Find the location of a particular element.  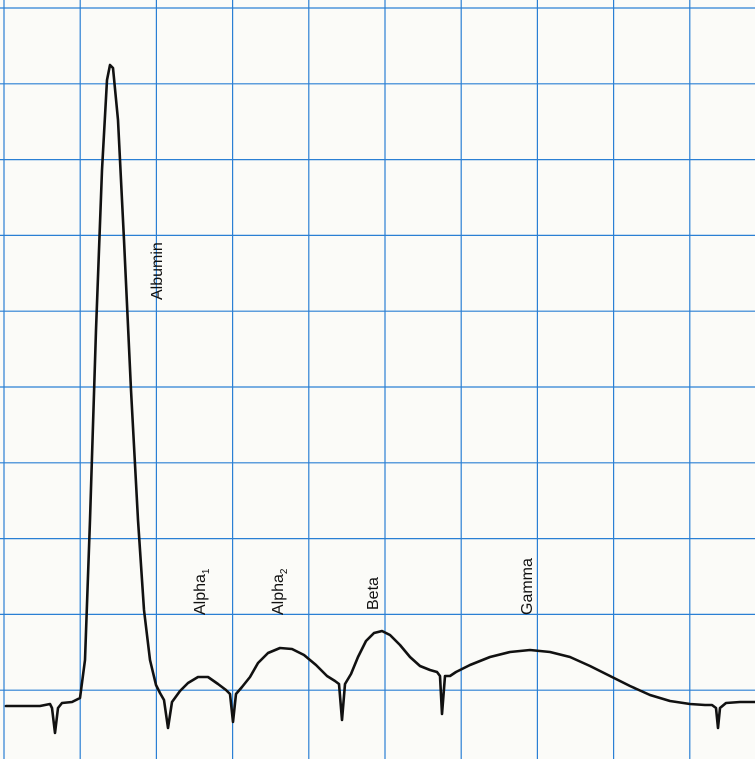

label-albumin: Albumin is located at coordinates (157, 271).